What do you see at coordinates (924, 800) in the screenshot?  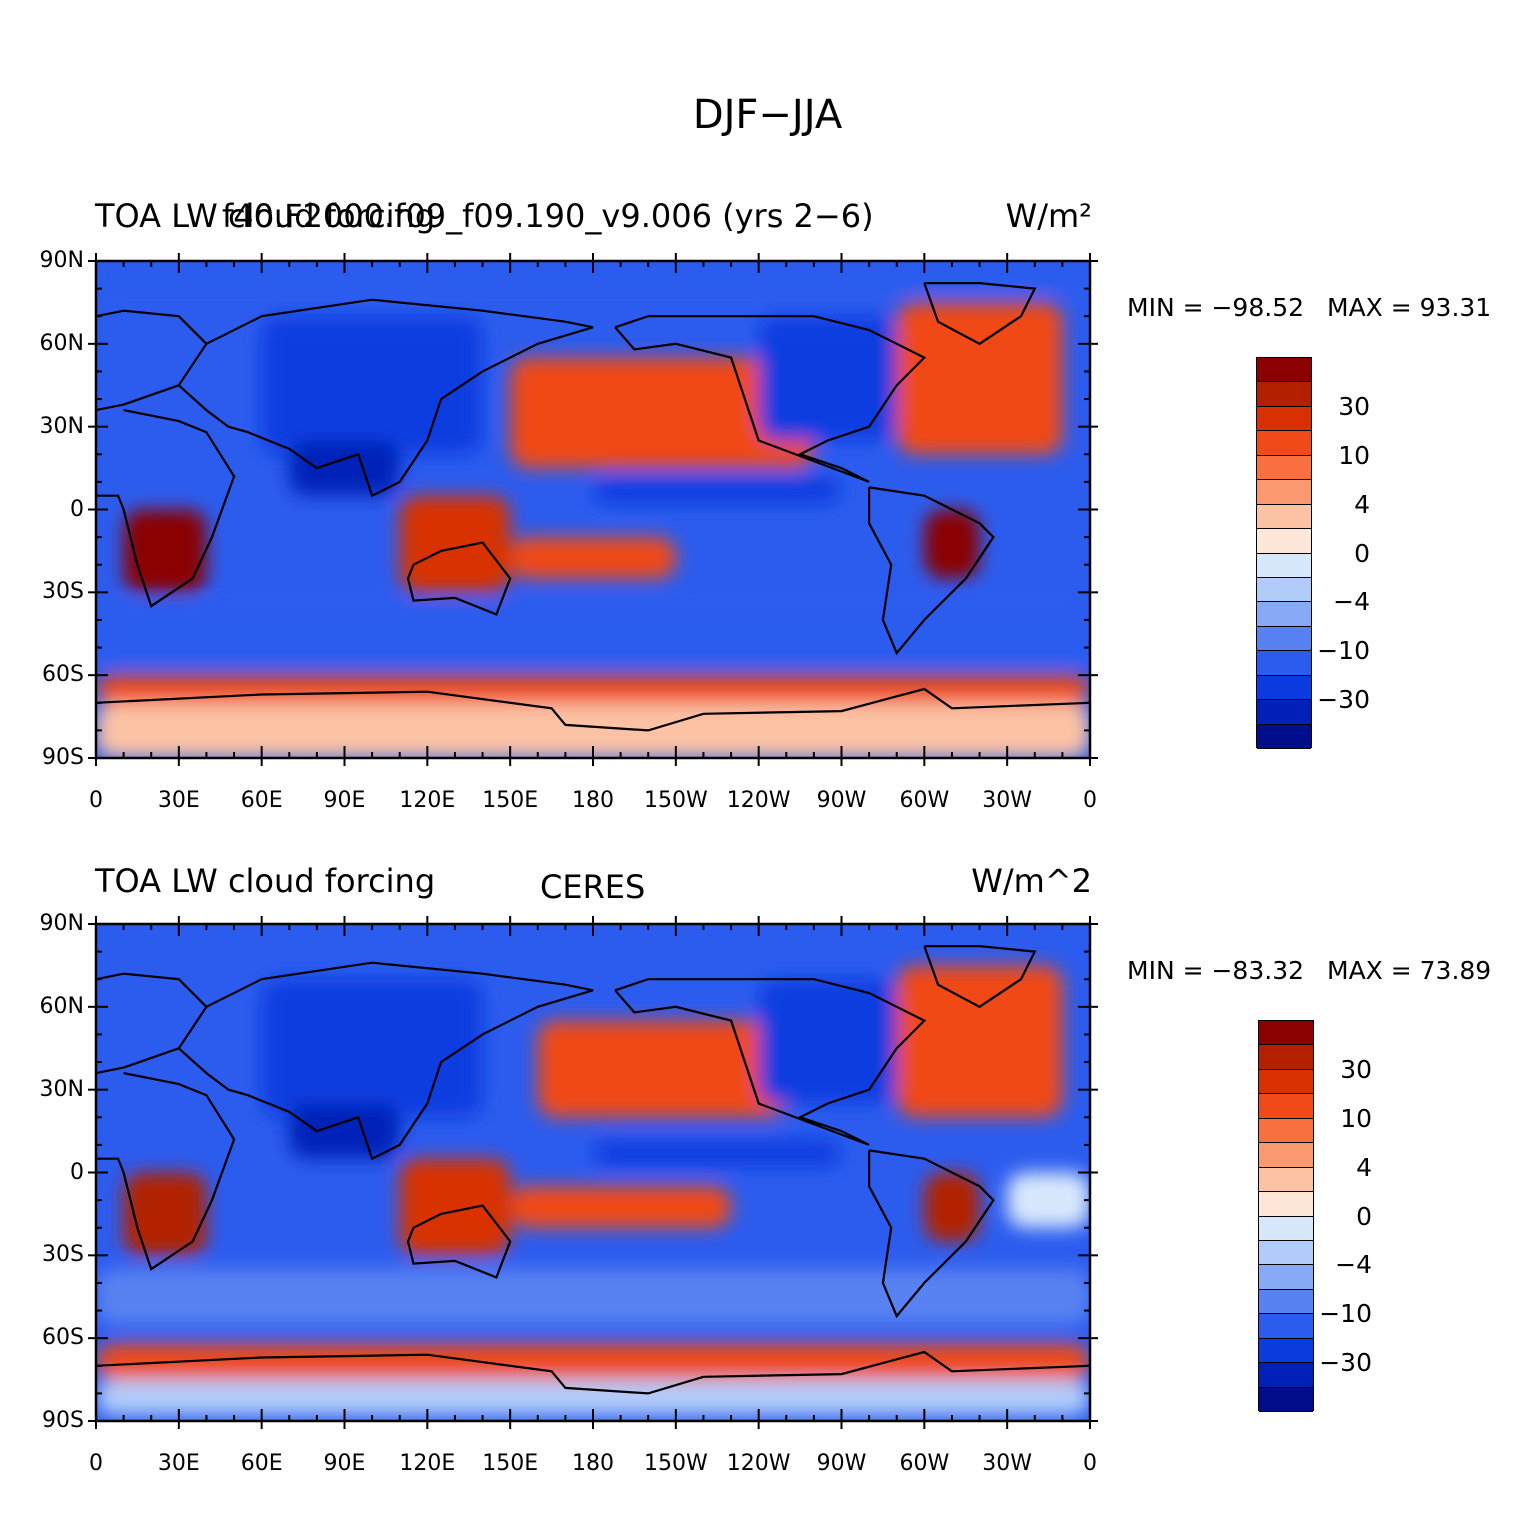 I see `lon-tick-label: 60W` at bounding box center [924, 800].